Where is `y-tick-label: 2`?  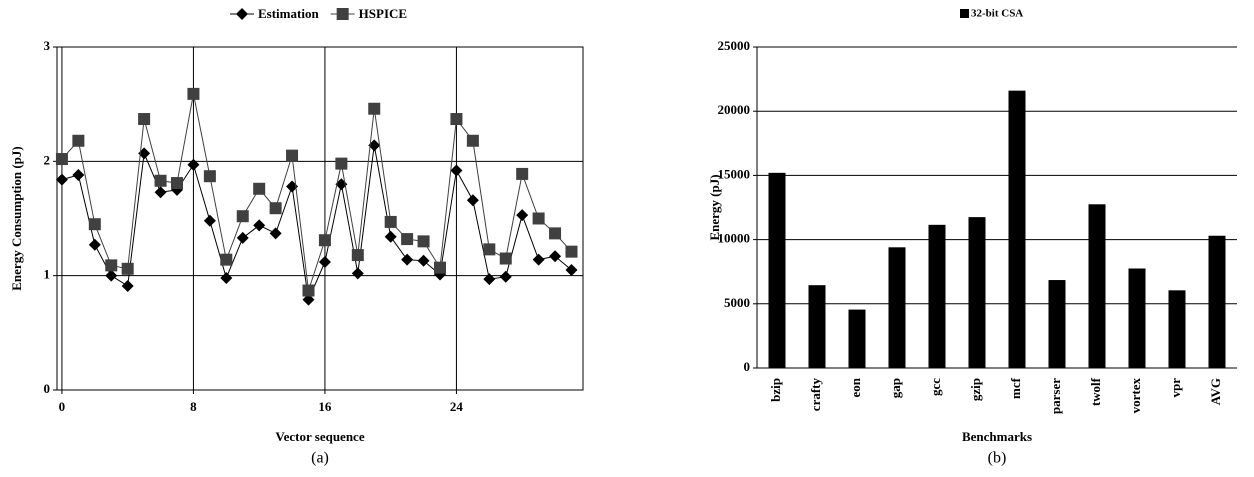 y-tick-label: 2 is located at coordinates (47, 159).